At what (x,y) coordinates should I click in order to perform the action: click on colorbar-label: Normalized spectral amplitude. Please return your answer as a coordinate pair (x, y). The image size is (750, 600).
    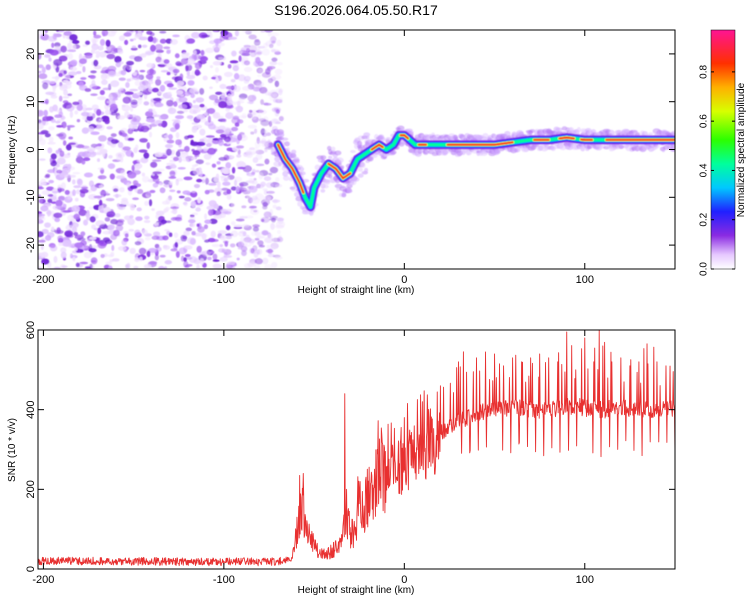
    Looking at the image, I should click on (741, 149).